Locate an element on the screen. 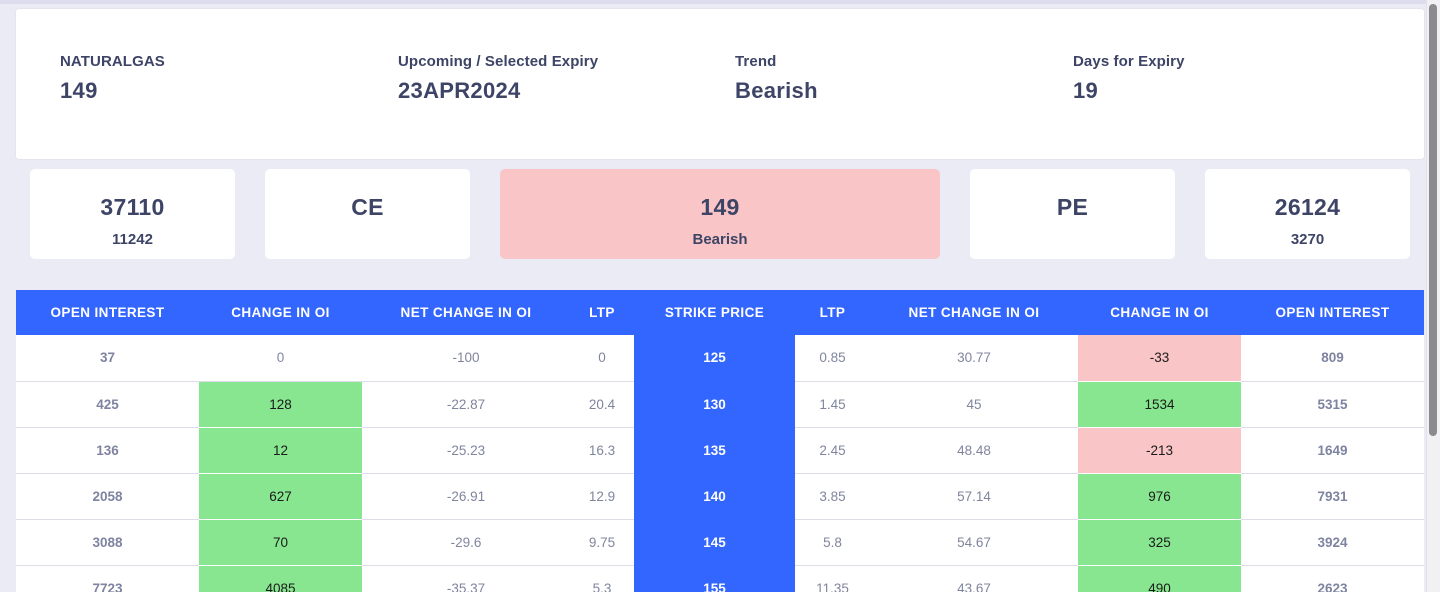  header-pe-ltp: LTP is located at coordinates (832, 312).